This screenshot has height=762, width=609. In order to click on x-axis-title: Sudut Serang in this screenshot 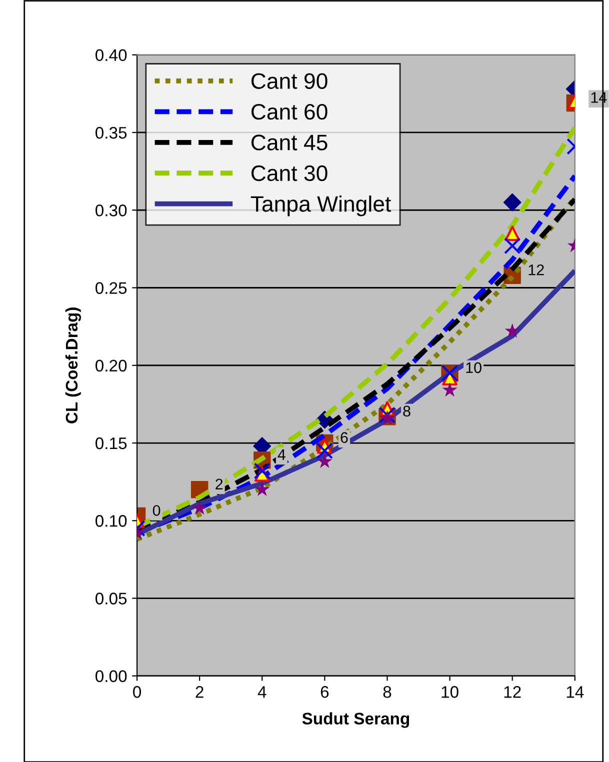, I will do `click(356, 720)`.